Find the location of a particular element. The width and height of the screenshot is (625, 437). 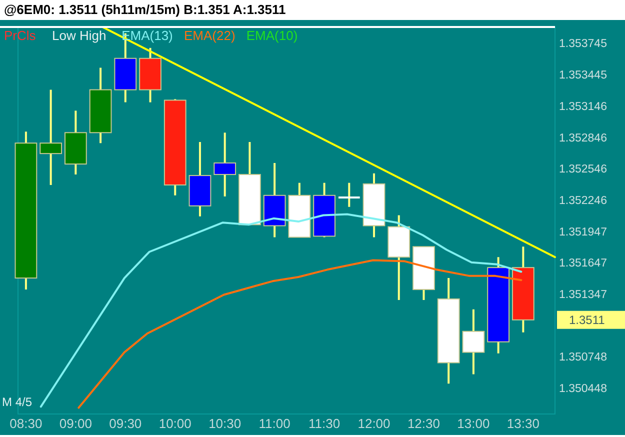

x-tick-label: 09:00 is located at coordinates (75, 423).